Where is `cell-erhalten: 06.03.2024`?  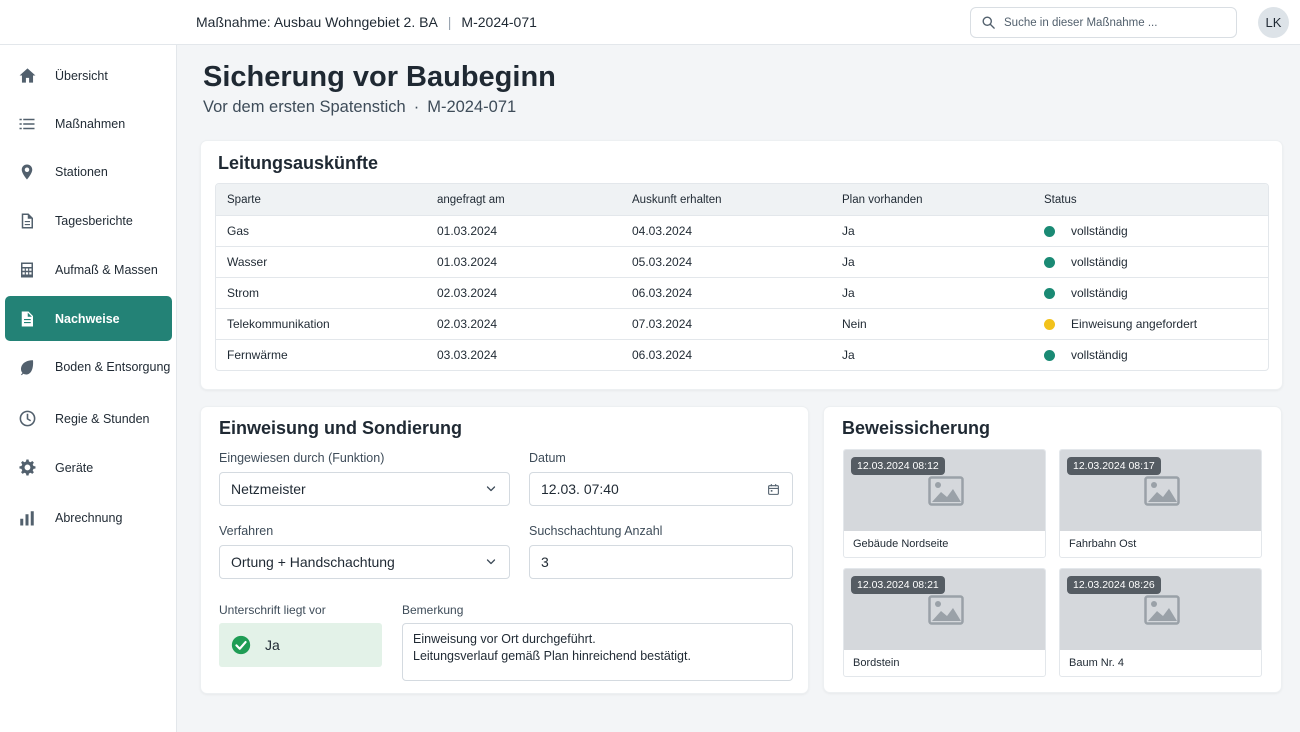
cell-erhalten: 06.03.2024 is located at coordinates (662, 355).